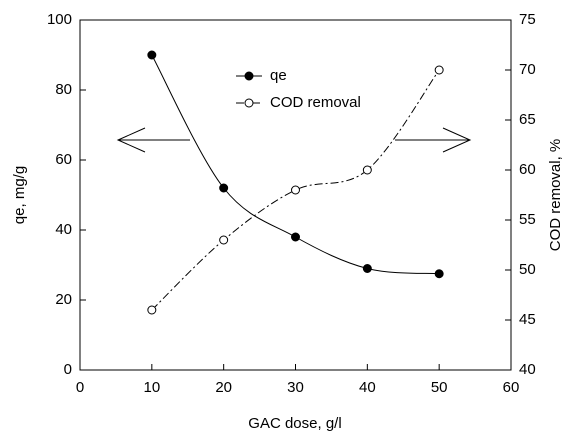  I want to click on y-tick-label: 80, so click(63, 89).